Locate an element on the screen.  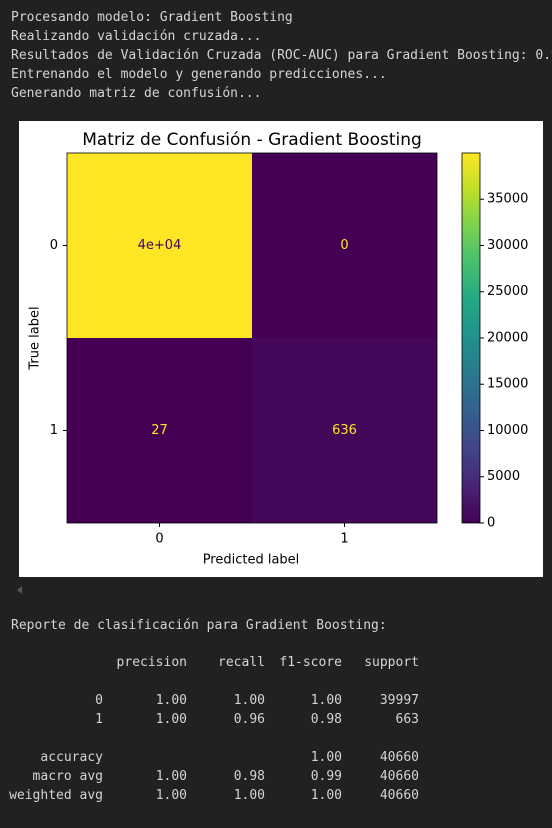
colorbar-tick-label: 20000 is located at coordinates (507, 337).